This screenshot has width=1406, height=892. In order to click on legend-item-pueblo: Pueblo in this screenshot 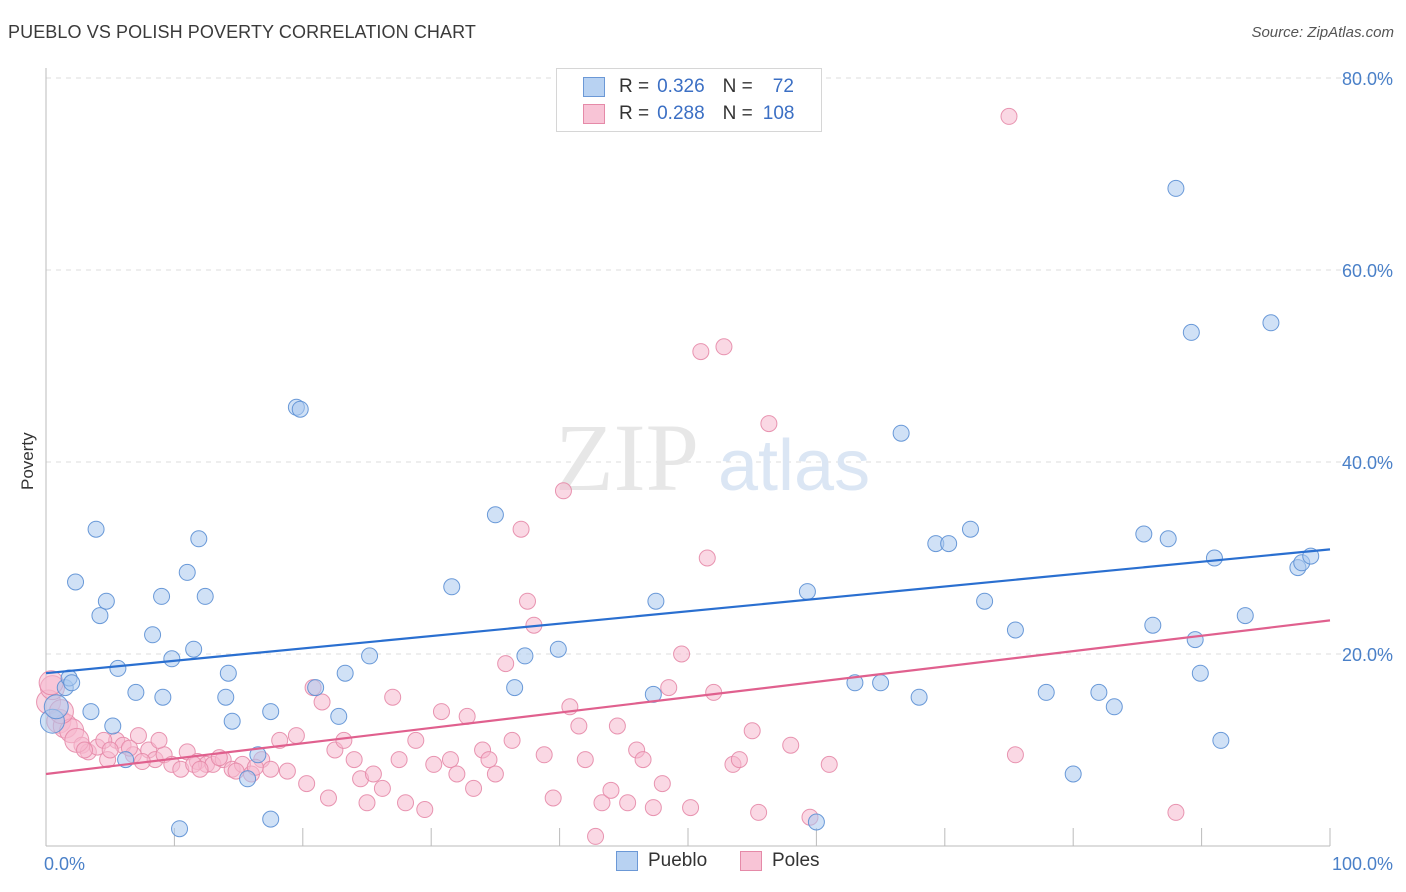, I will do `click(661, 861)`.